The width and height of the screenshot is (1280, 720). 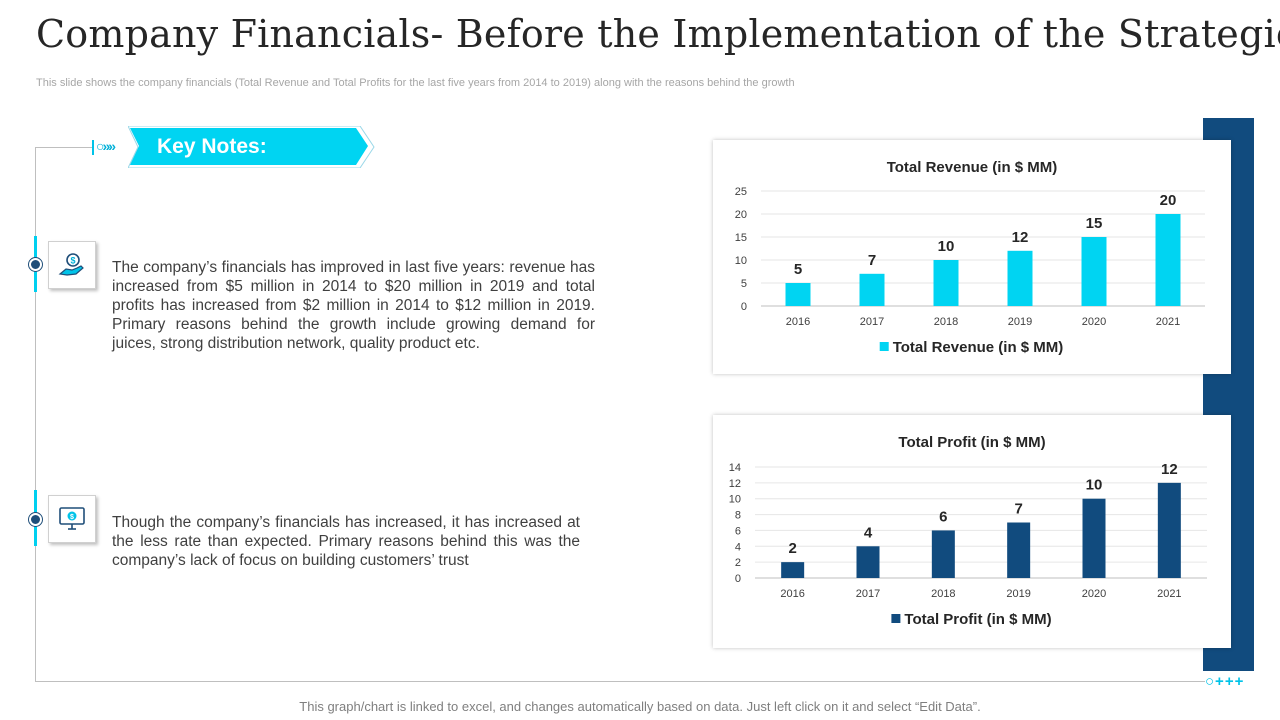 What do you see at coordinates (972, 167) in the screenshot?
I see `chart-title: Total Revenue (in $ MM)` at bounding box center [972, 167].